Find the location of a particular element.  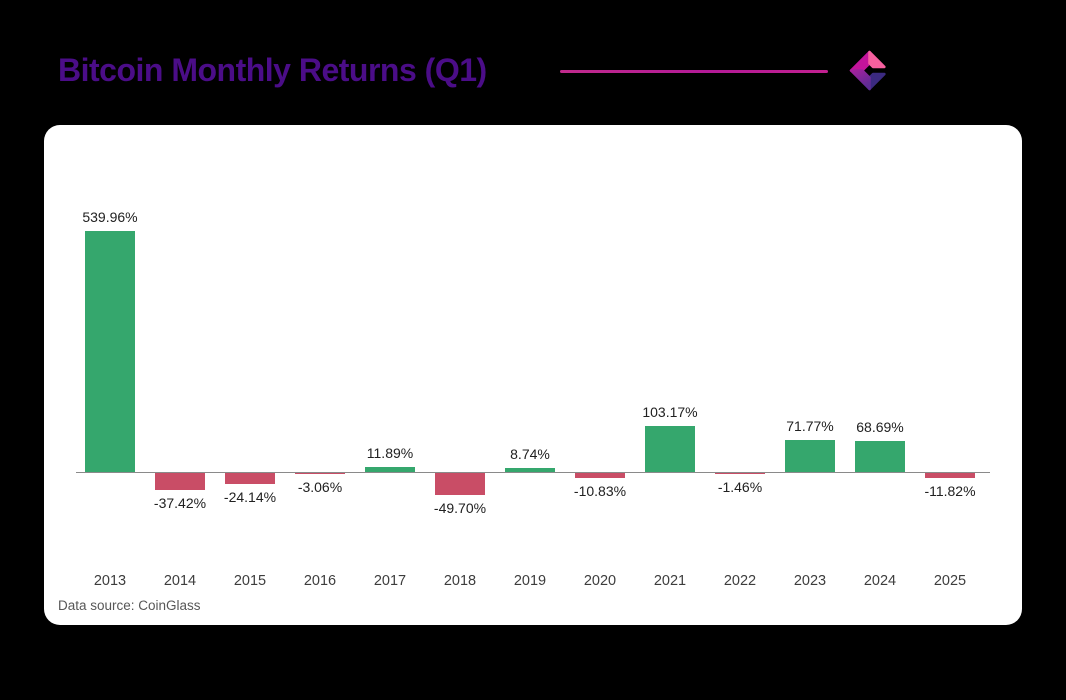

bar-2025 is located at coordinates (950, 476).